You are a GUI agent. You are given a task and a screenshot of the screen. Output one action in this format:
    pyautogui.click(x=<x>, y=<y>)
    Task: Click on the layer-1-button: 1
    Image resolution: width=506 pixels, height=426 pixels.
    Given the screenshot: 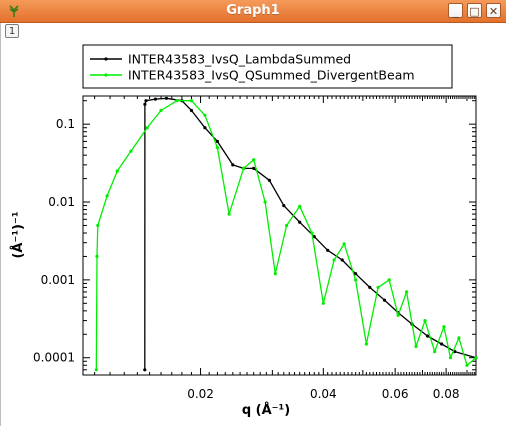 What is the action you would take?
    pyautogui.click(x=12, y=31)
    